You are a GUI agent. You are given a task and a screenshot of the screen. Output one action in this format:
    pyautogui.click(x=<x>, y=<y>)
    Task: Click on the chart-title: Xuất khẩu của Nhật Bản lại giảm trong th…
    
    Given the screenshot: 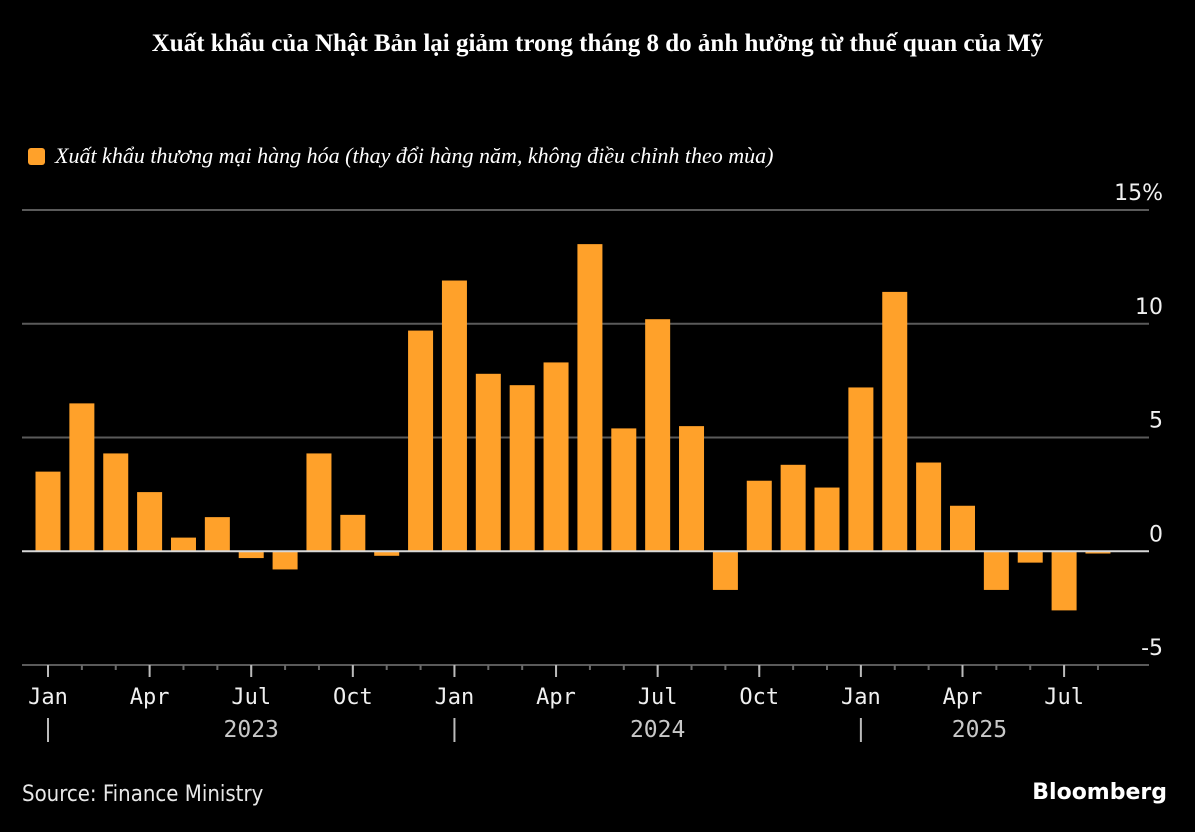 What is the action you would take?
    pyautogui.click(x=597, y=43)
    